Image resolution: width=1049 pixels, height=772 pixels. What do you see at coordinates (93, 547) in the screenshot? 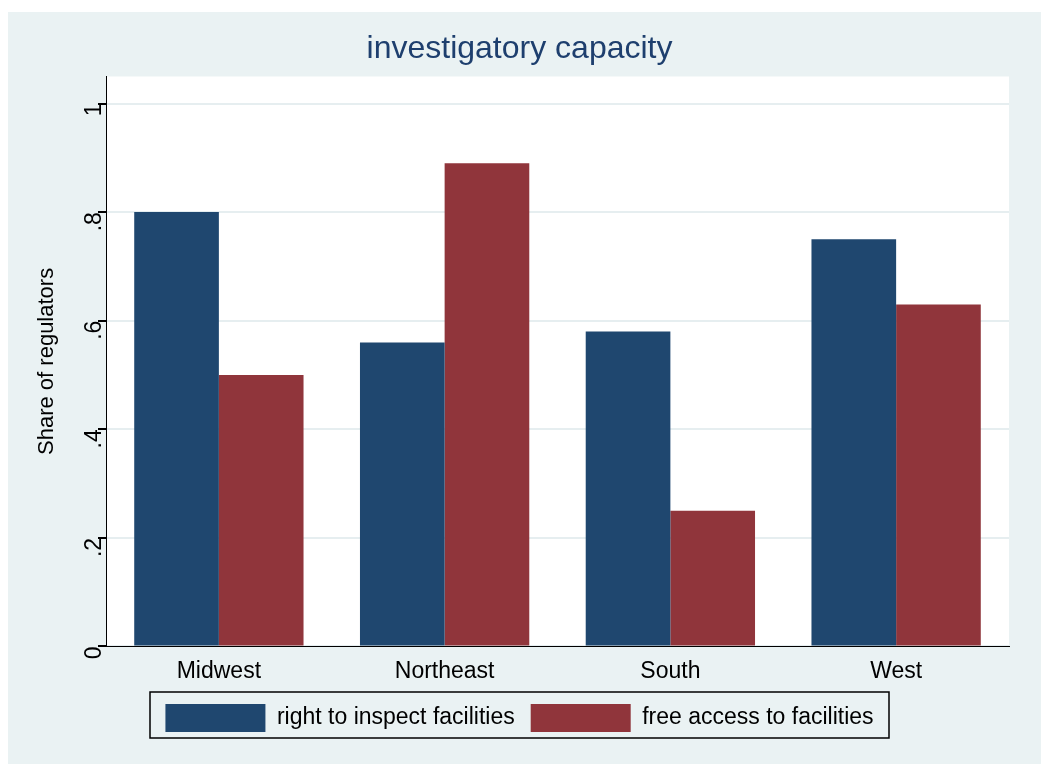
I see `y-tick-label: .2` at bounding box center [93, 547].